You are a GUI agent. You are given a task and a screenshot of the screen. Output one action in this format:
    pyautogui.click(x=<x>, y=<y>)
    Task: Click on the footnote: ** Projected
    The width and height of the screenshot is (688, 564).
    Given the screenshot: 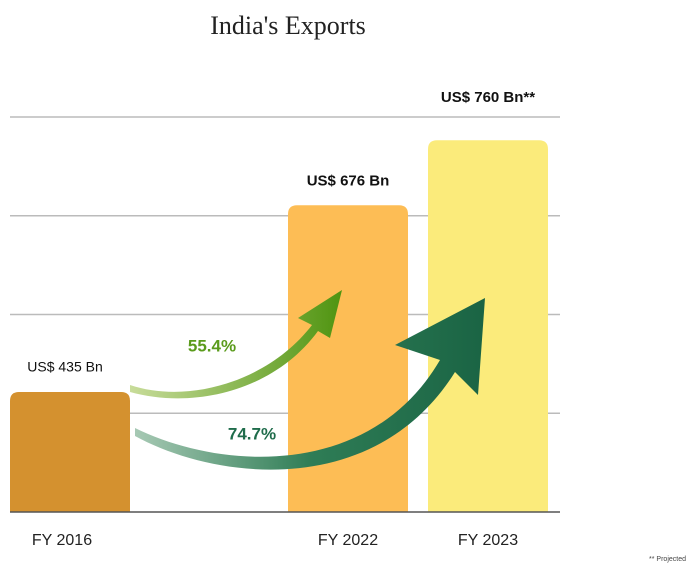 What is the action you would take?
    pyautogui.click(x=667, y=559)
    